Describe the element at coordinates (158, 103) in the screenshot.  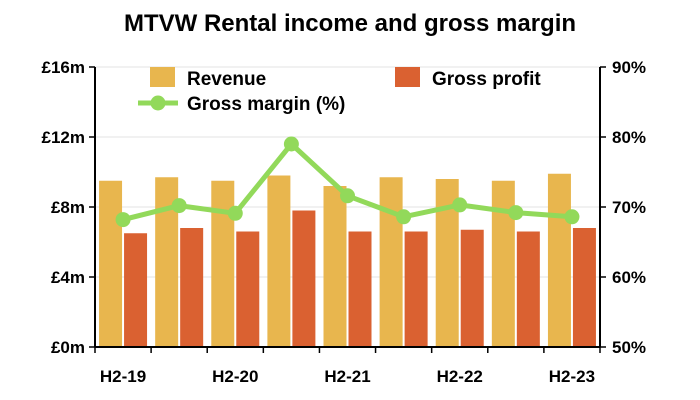
I see `legend-gross-margin-marker` at that location.